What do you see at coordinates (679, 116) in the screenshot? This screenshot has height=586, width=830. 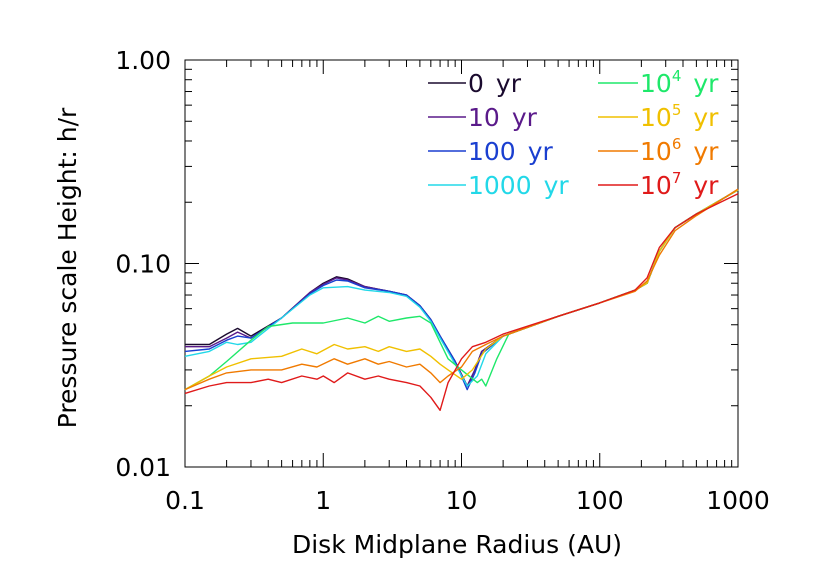 I see `legend-label: 105 yr` at bounding box center [679, 116].